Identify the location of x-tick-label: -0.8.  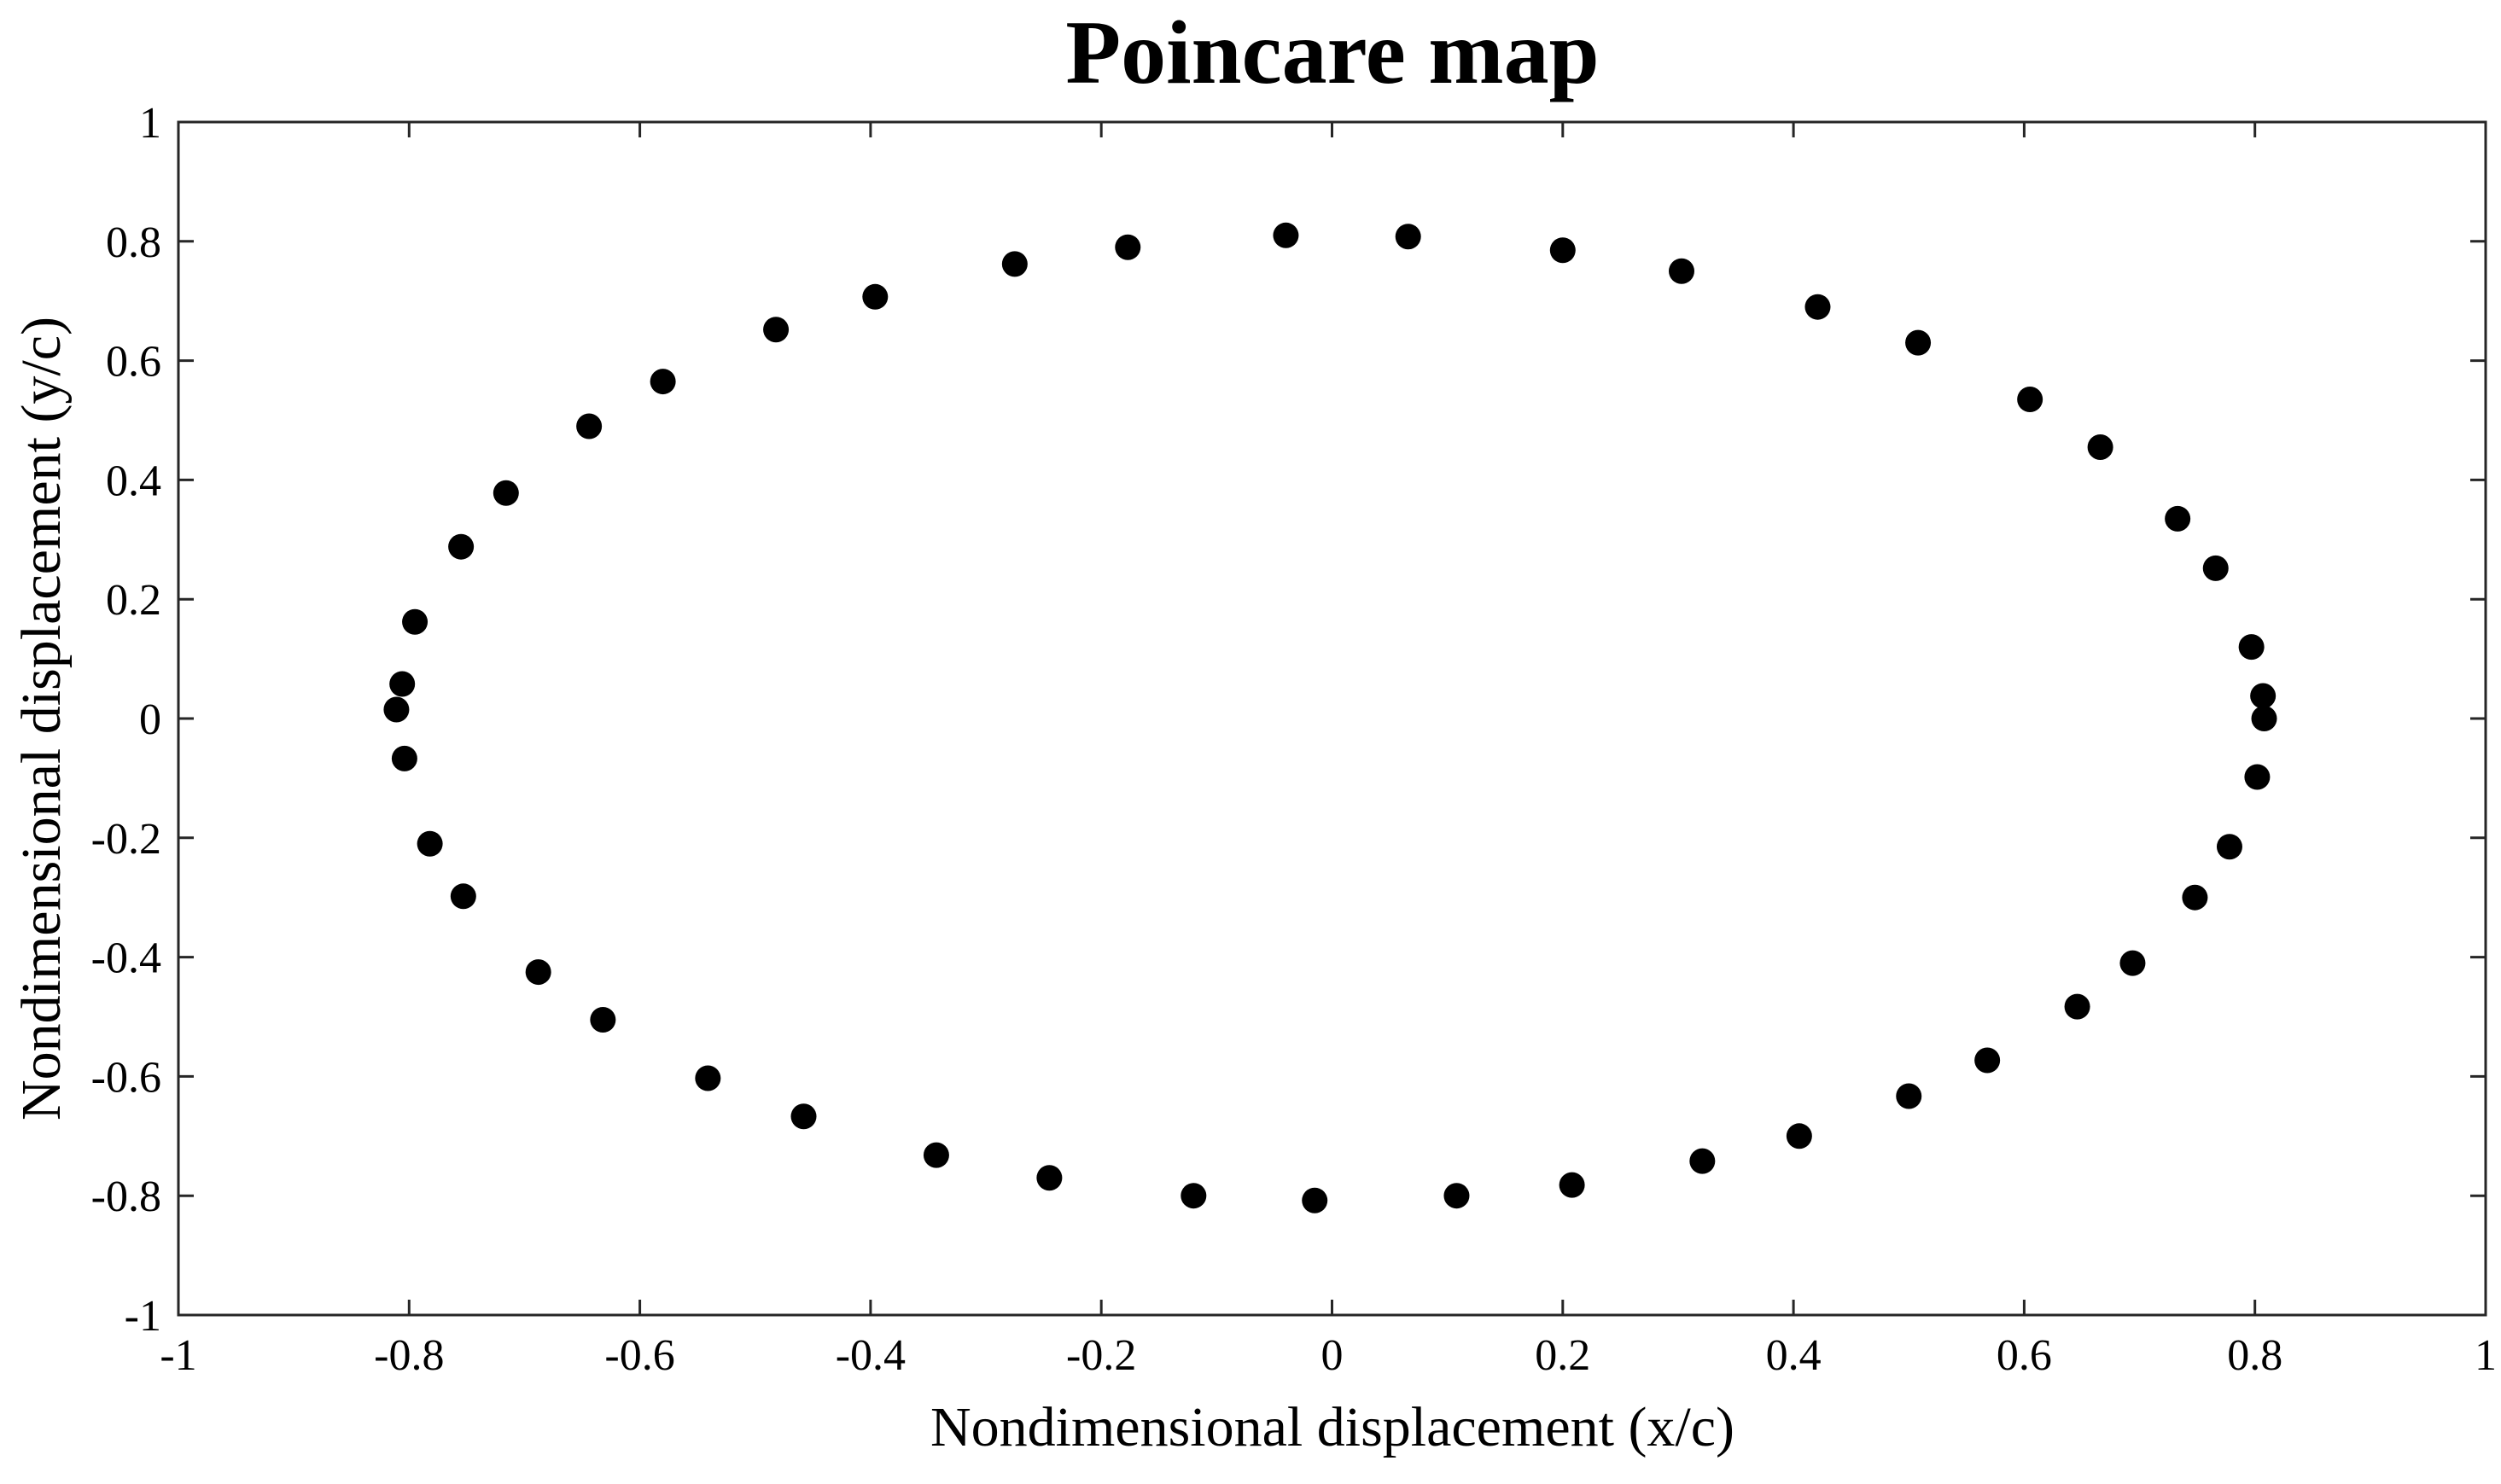
(409, 1355).